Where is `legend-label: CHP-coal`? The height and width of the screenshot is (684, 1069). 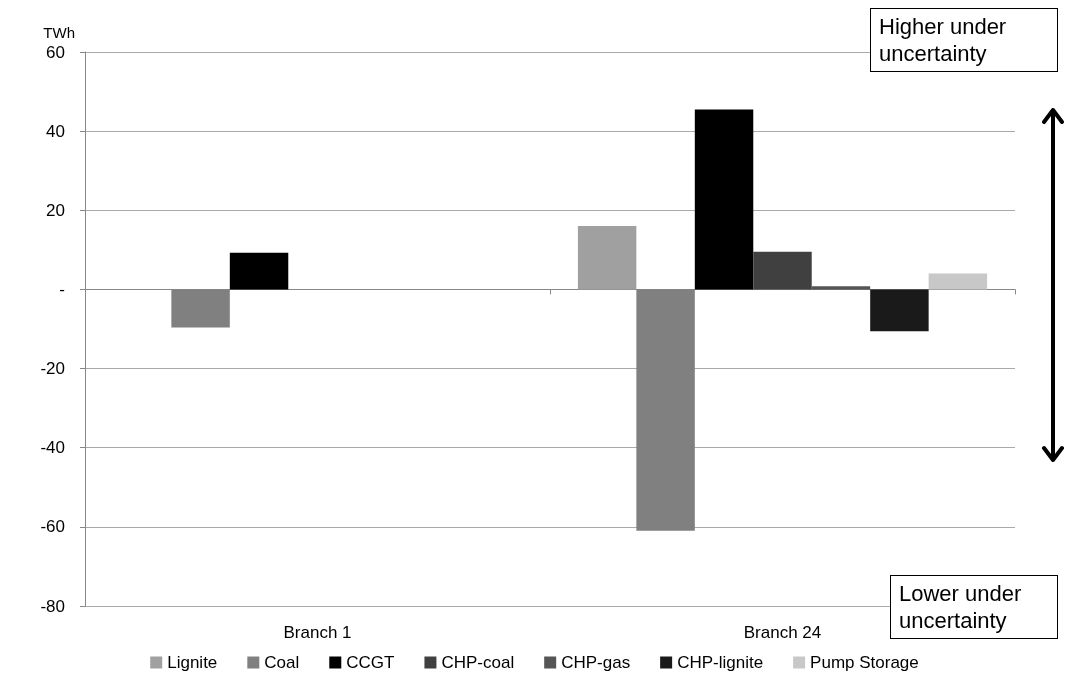 legend-label: CHP-coal is located at coordinates (478, 662).